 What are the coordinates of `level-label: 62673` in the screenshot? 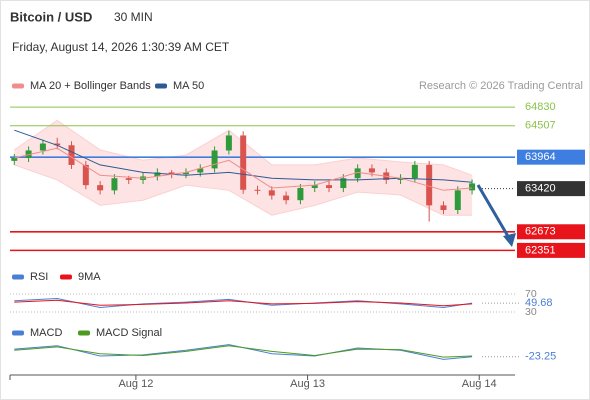 It's located at (540, 232).